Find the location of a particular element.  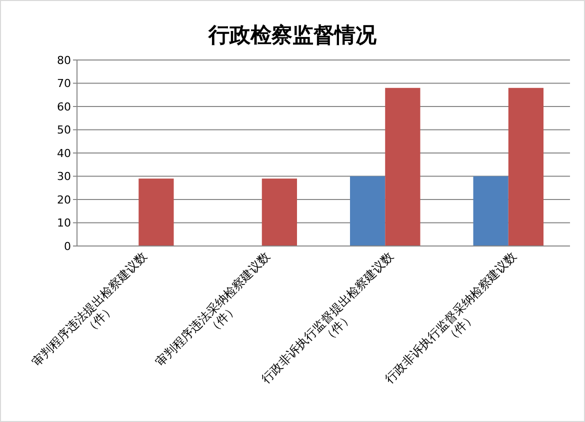

y-tick-label: 60 is located at coordinates (64, 107).